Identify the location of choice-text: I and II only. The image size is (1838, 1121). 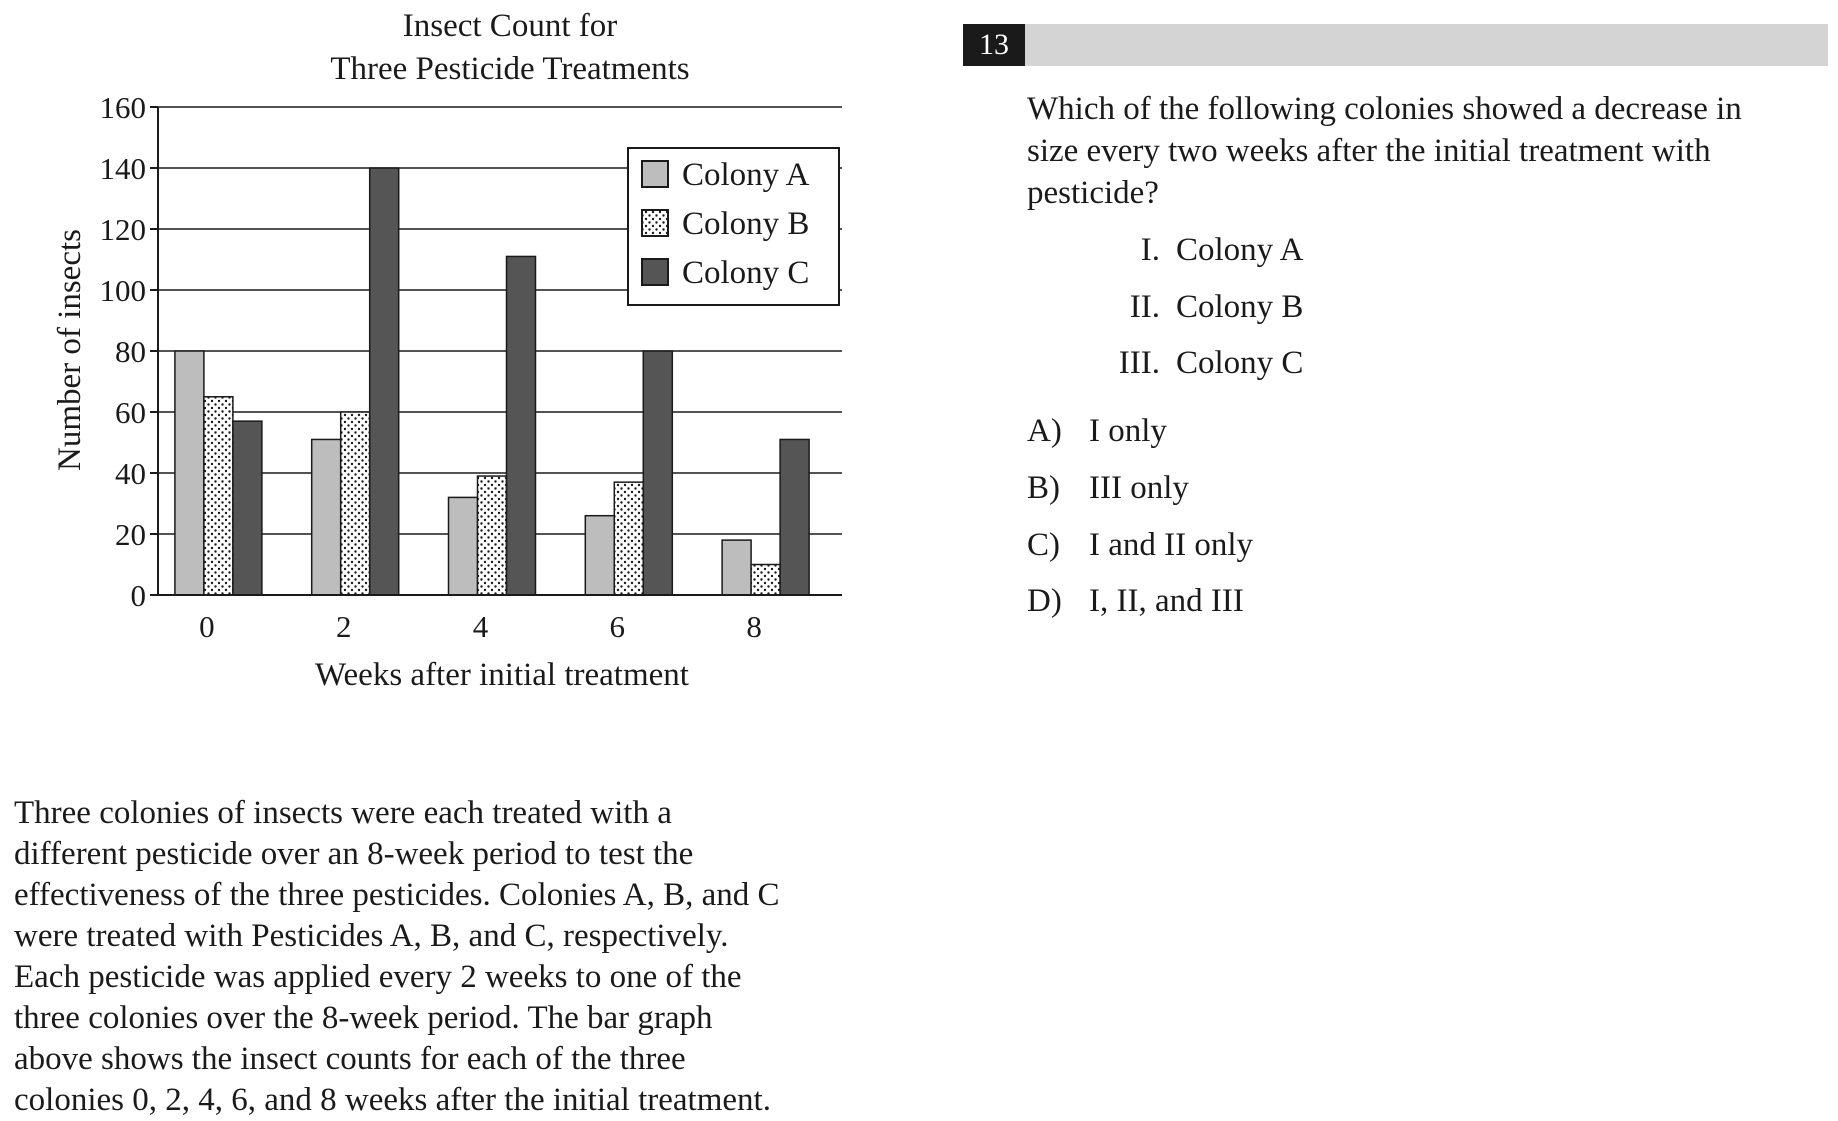
(1171, 545).